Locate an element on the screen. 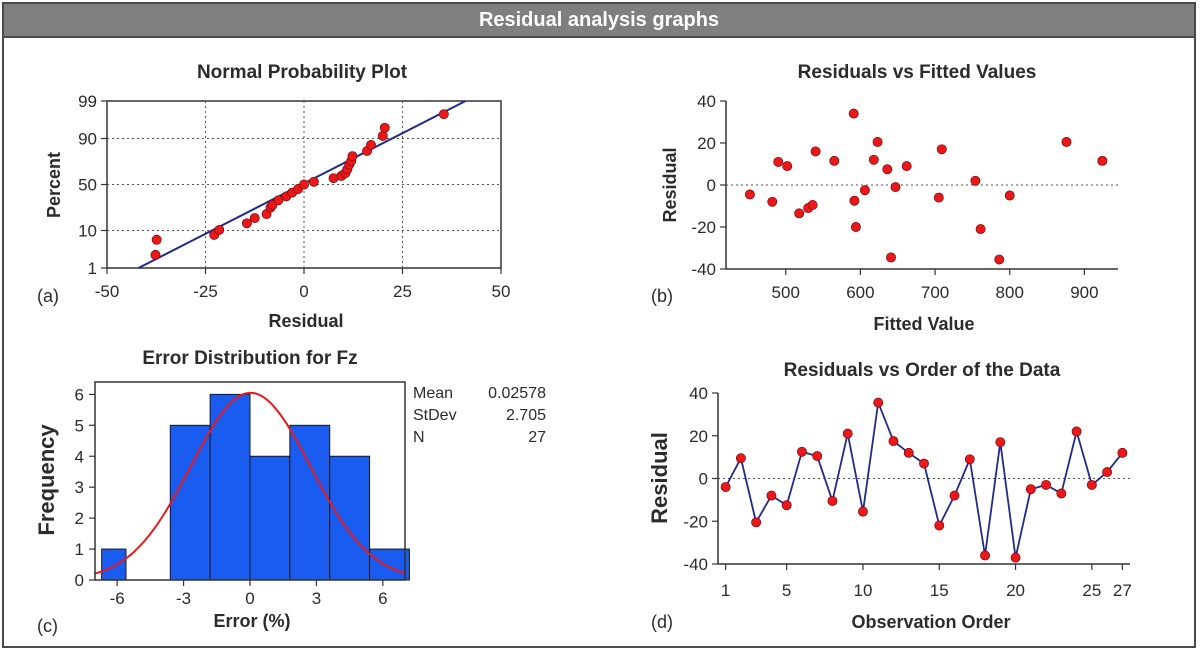 This screenshot has height=652, width=1200. stat-label: StDev is located at coordinates (435, 415).